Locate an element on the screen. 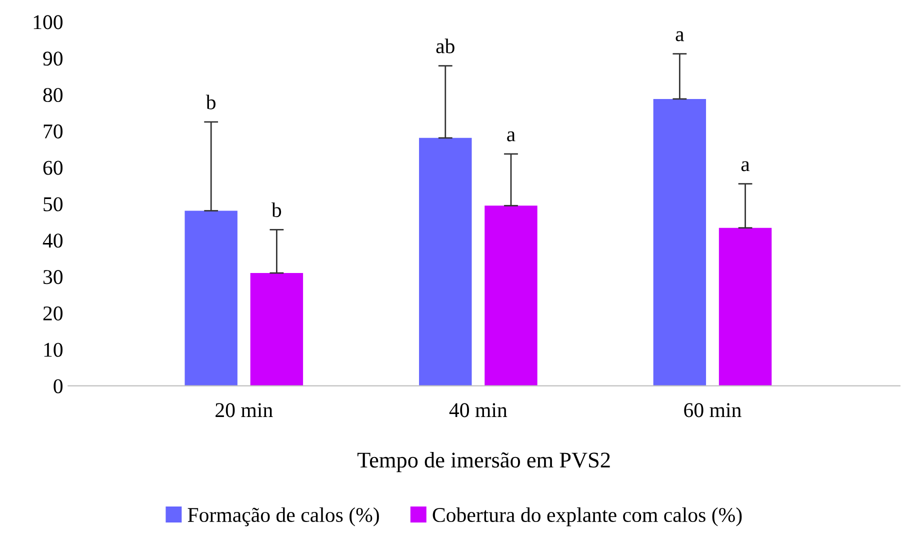 This screenshot has height=545, width=909. y-tick-label: 70 is located at coordinates (53, 131).